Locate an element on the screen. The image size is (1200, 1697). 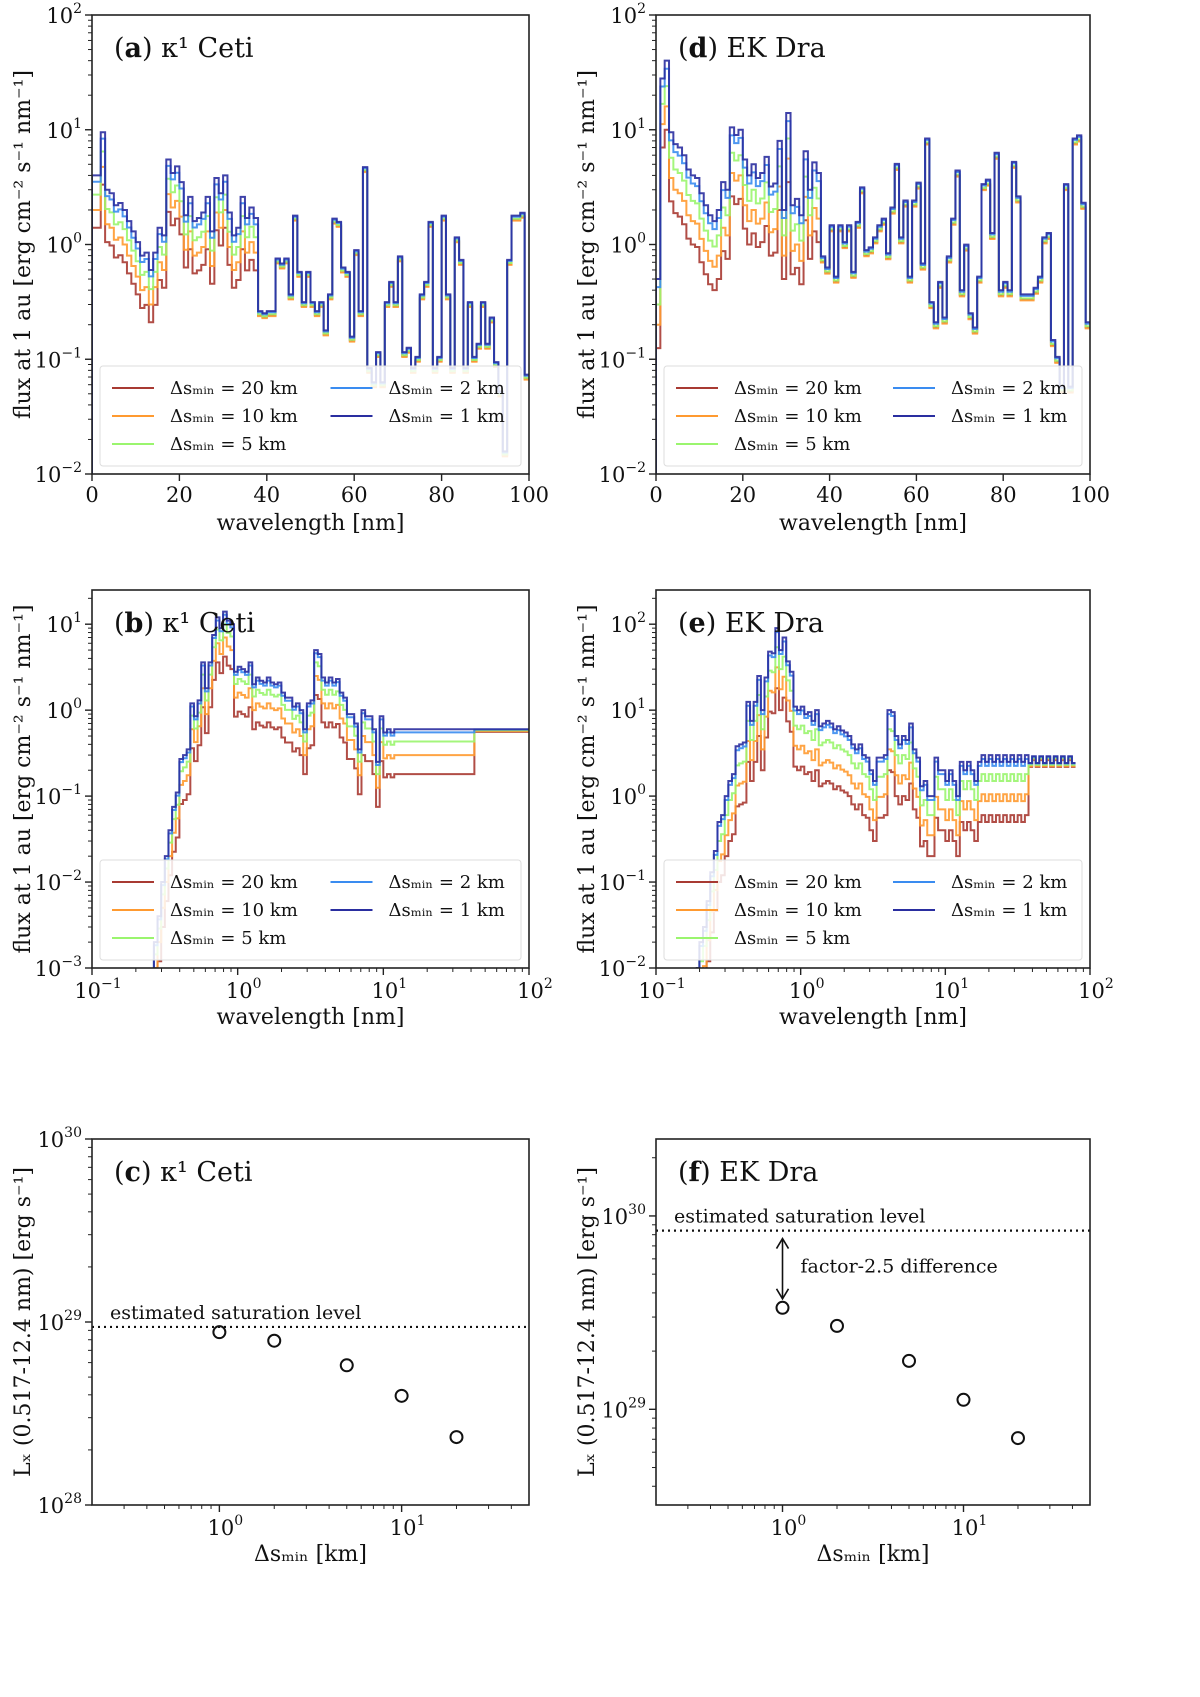
panel-title: (f) EK Dra is located at coordinates (748, 1172).